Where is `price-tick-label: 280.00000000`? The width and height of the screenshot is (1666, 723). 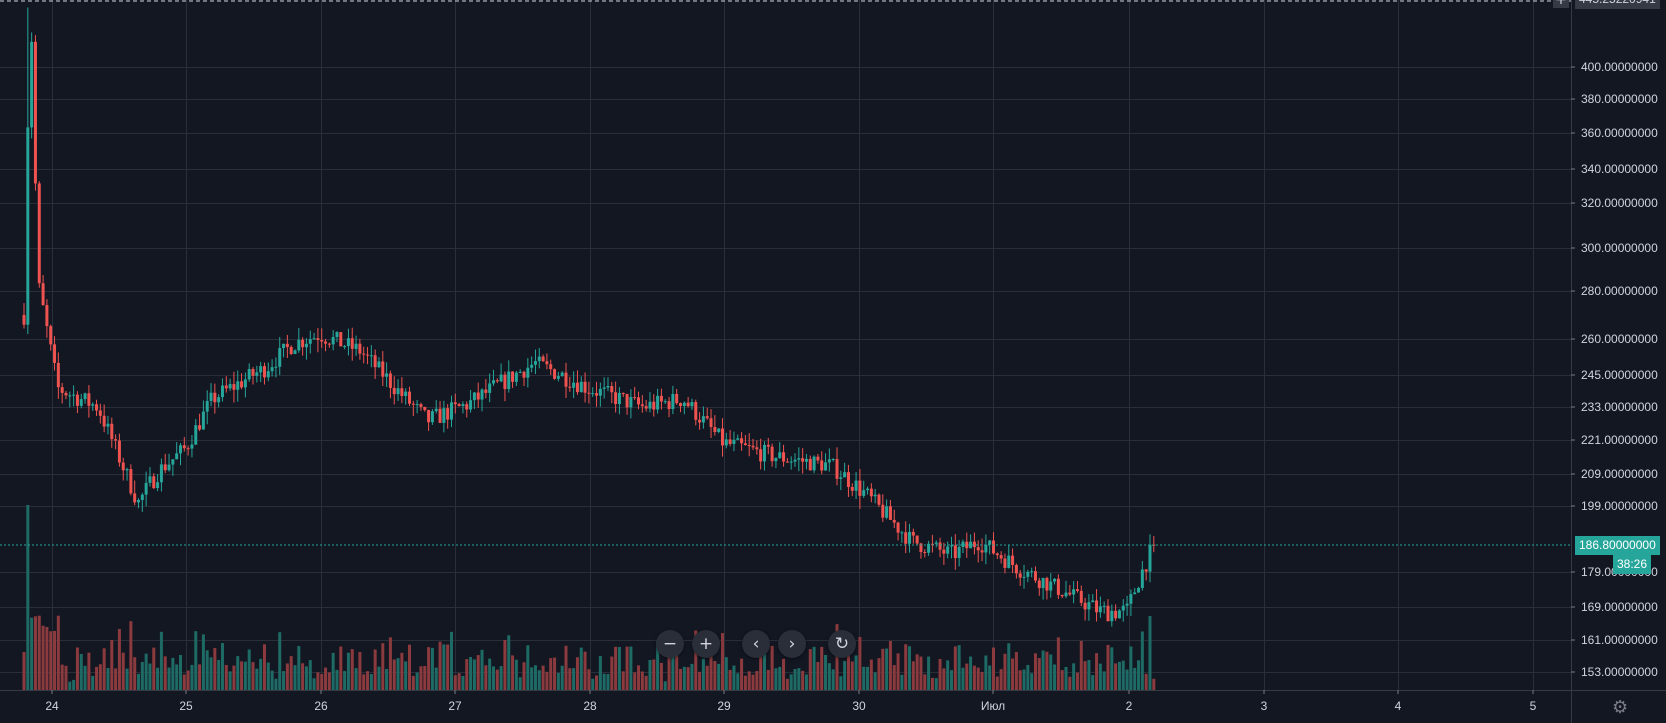
price-tick-label: 280.00000000 is located at coordinates (1619, 291).